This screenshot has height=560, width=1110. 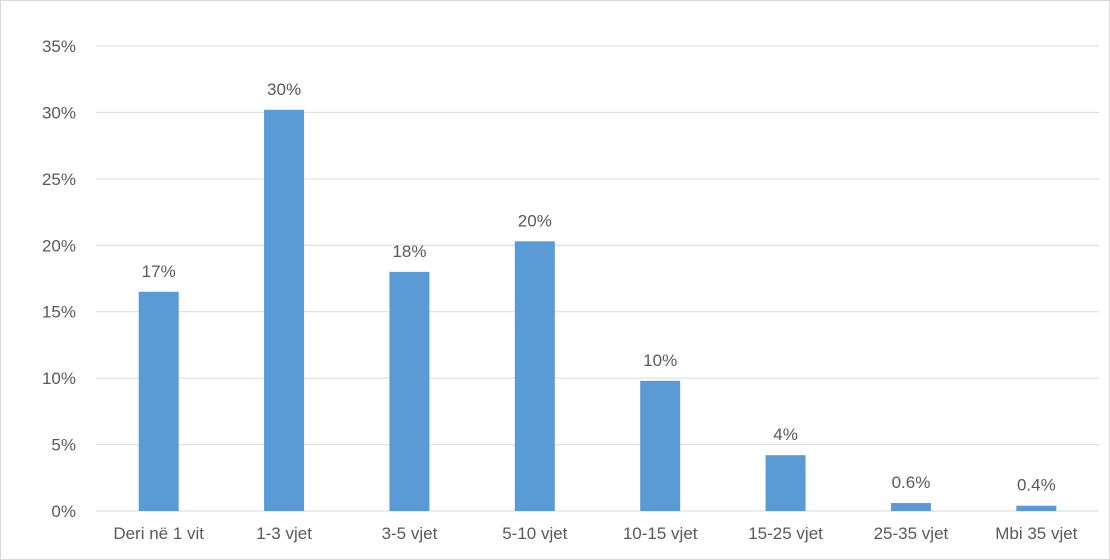 What do you see at coordinates (911, 533) in the screenshot?
I see `x-category-label: 25-35 vjet` at bounding box center [911, 533].